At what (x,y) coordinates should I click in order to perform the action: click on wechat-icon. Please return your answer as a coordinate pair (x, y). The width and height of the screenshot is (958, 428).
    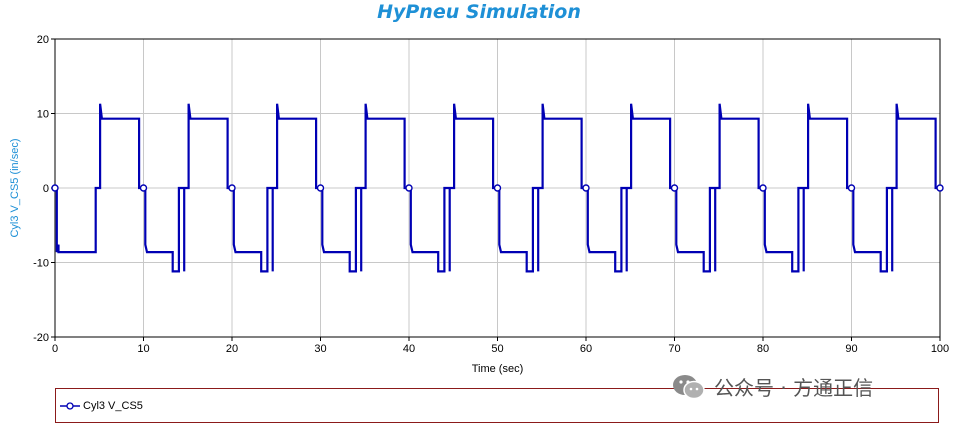
    Looking at the image, I should click on (689, 386).